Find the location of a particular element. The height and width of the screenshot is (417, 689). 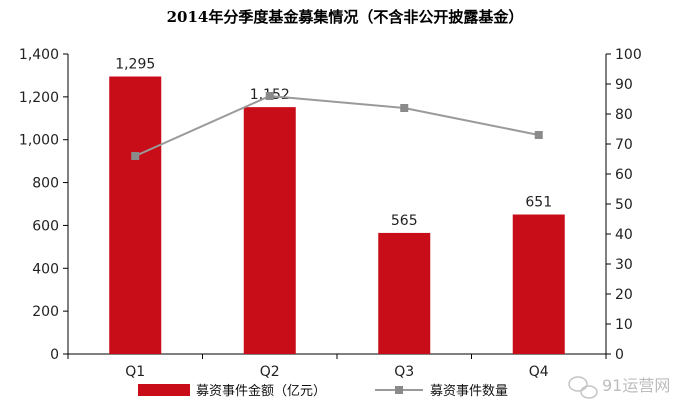

bar-data-label: 565 is located at coordinates (404, 221).